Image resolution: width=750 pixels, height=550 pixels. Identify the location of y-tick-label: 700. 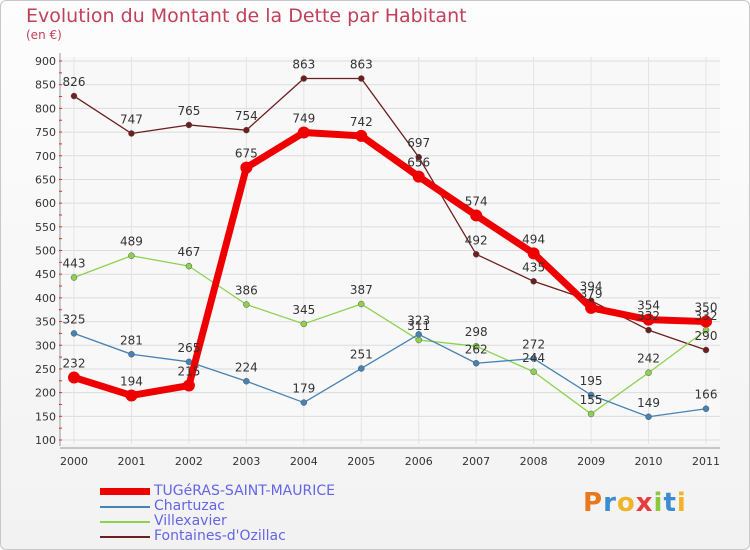
(45, 156).